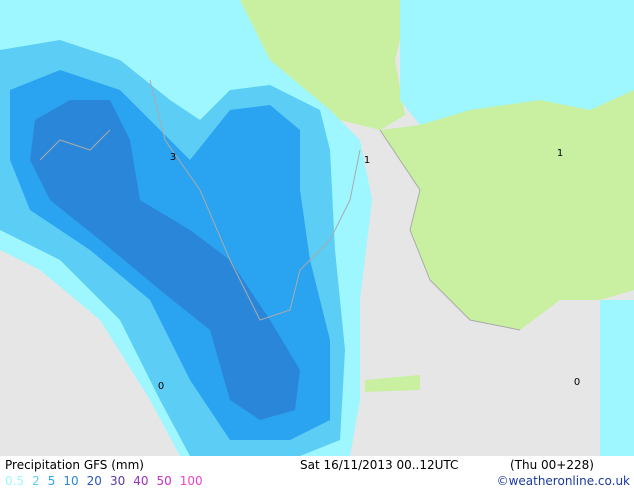  Describe the element at coordinates (317, 473) in the screenshot. I see `footer` at that location.